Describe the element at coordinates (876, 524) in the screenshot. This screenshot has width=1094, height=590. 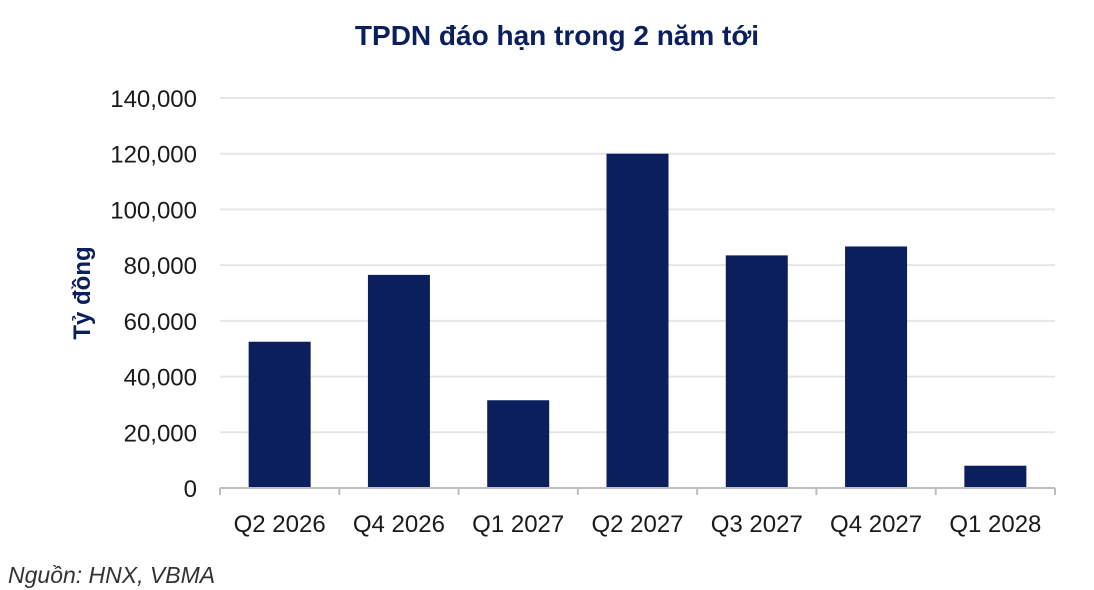
I see `x-tick-label: Q4 2027` at that location.